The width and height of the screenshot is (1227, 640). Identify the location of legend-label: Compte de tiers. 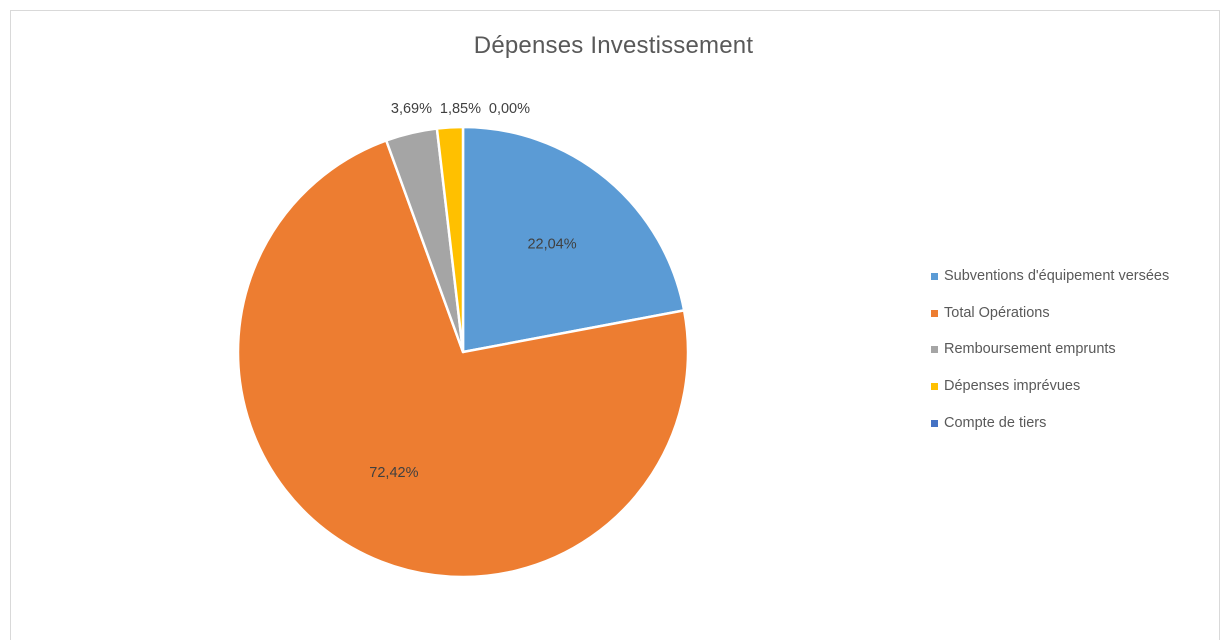
(995, 422).